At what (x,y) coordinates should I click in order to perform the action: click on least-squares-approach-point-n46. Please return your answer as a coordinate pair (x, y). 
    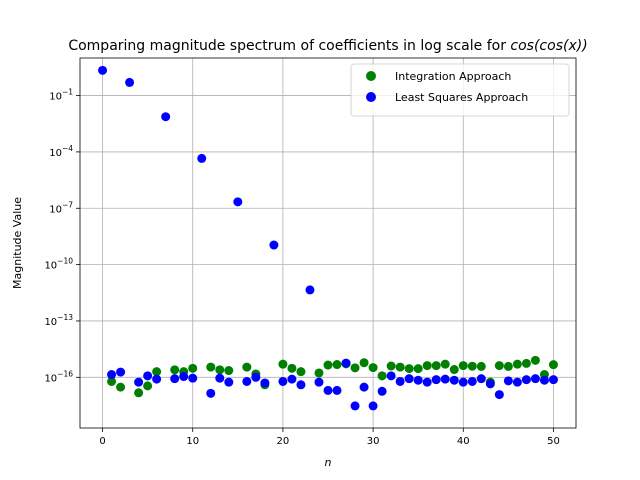
    Looking at the image, I should click on (517, 382).